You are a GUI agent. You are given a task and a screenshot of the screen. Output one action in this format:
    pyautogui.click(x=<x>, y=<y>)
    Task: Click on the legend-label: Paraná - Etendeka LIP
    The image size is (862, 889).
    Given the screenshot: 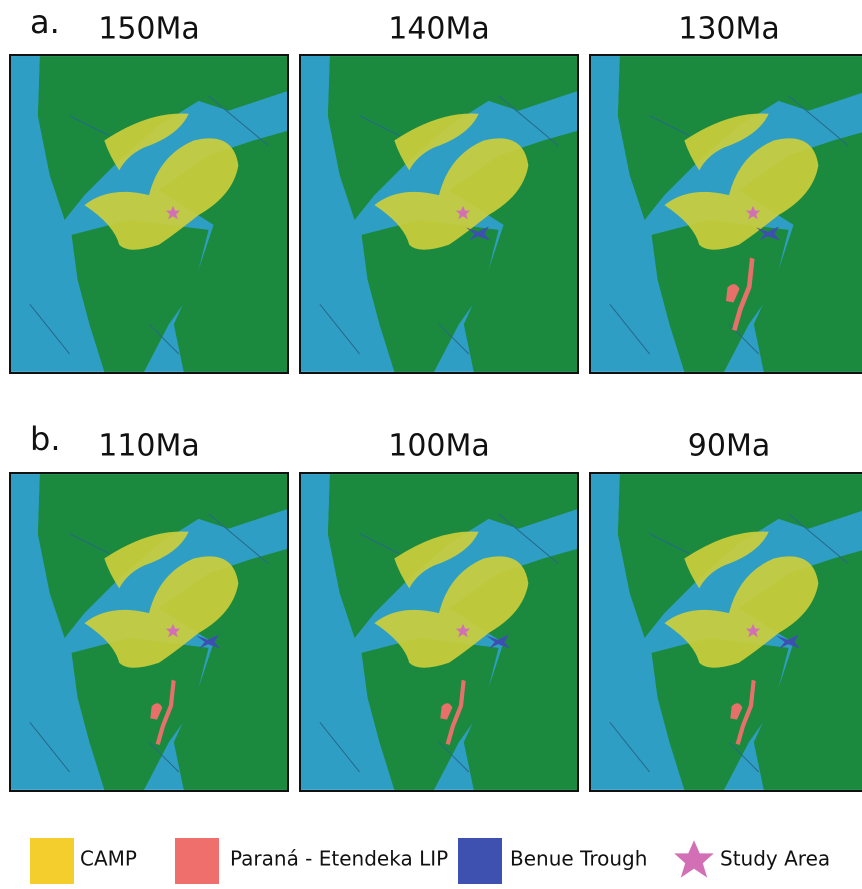 What is the action you would take?
    pyautogui.click(x=339, y=859)
    